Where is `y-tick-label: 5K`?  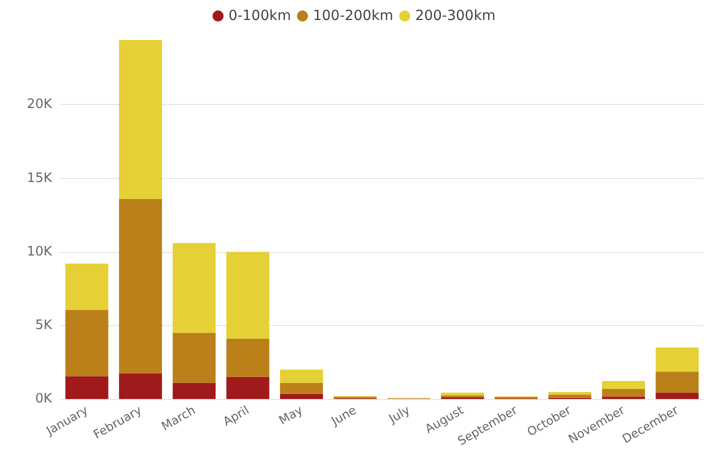 y-tick-label: 5K is located at coordinates (43, 325).